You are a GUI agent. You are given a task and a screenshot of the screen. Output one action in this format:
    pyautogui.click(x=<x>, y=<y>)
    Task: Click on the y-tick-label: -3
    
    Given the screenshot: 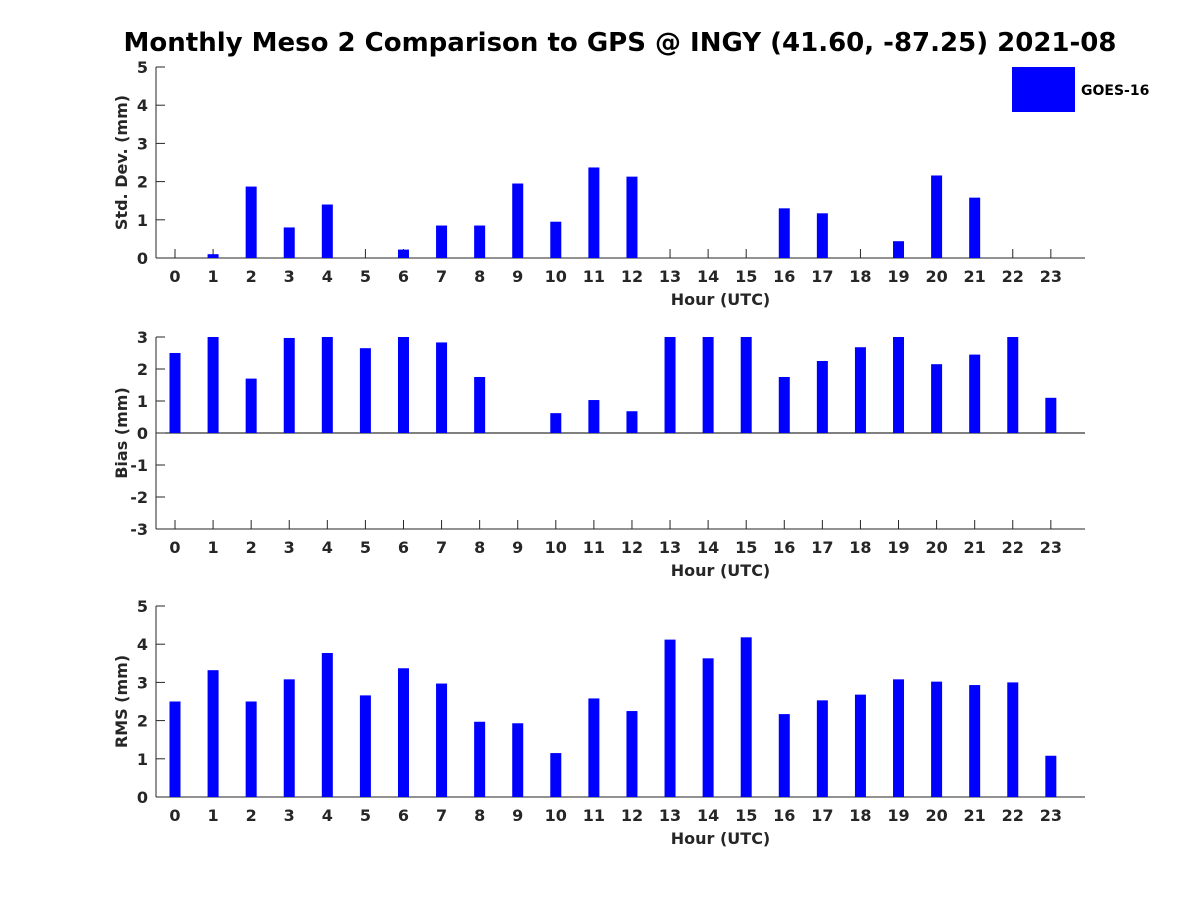 What is the action you would take?
    pyautogui.click(x=139, y=529)
    